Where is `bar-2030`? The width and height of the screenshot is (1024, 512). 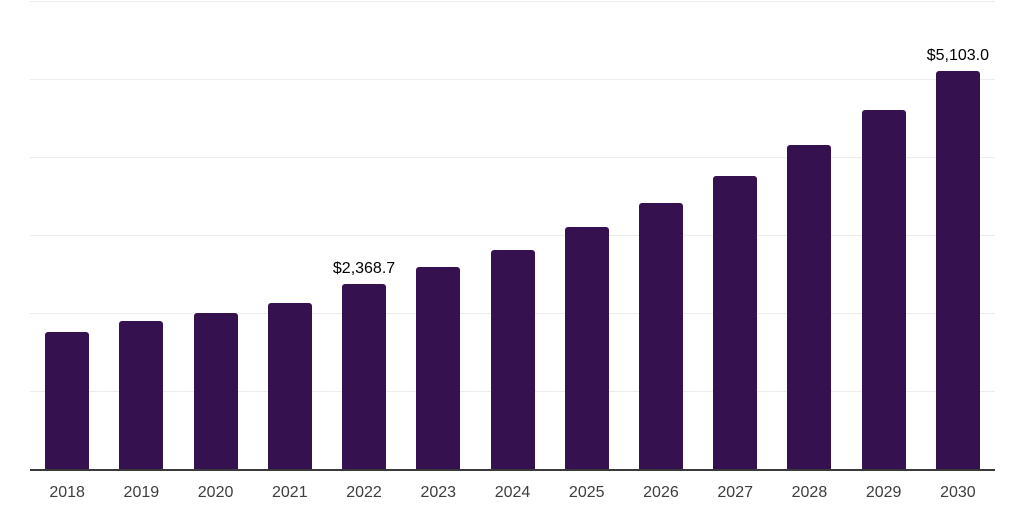
bar-2030 is located at coordinates (958, 270).